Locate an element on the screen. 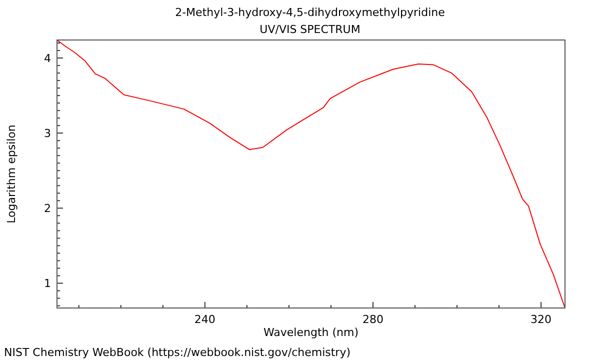  x-tick-label: 280 is located at coordinates (373, 319).